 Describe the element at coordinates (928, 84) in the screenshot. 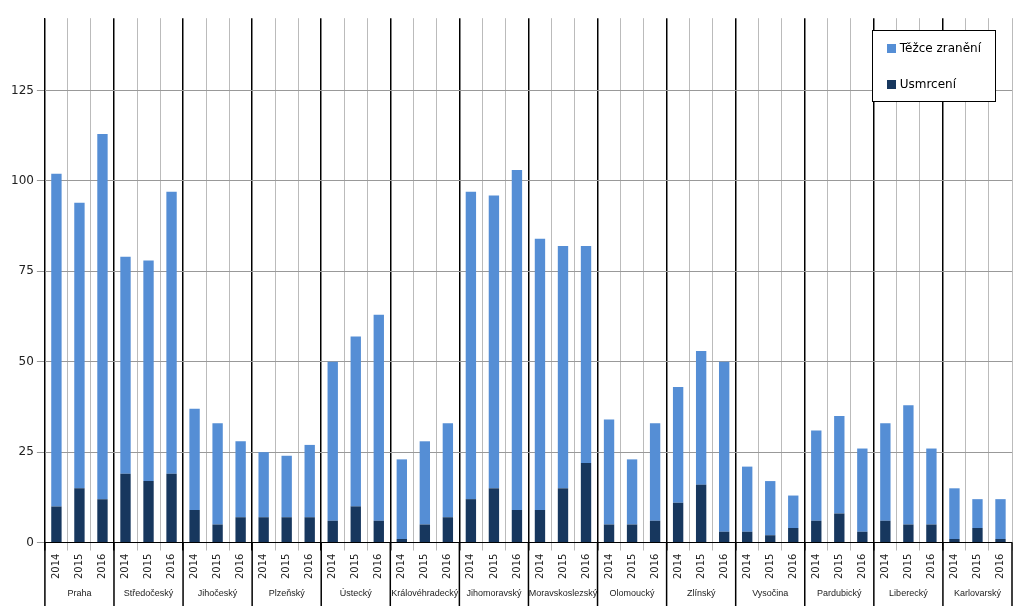

I see `legend-label: Usmrcení` at that location.